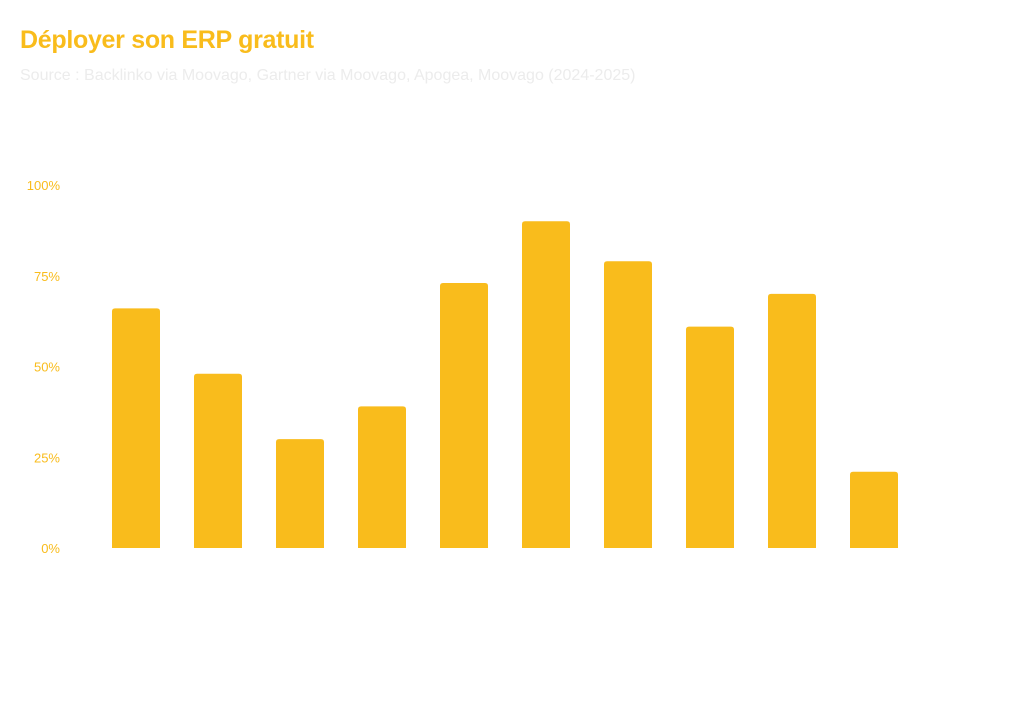 The height and width of the screenshot is (715, 1024). Describe the element at coordinates (50, 548) in the screenshot. I see `y-tick-label: 0%` at that location.